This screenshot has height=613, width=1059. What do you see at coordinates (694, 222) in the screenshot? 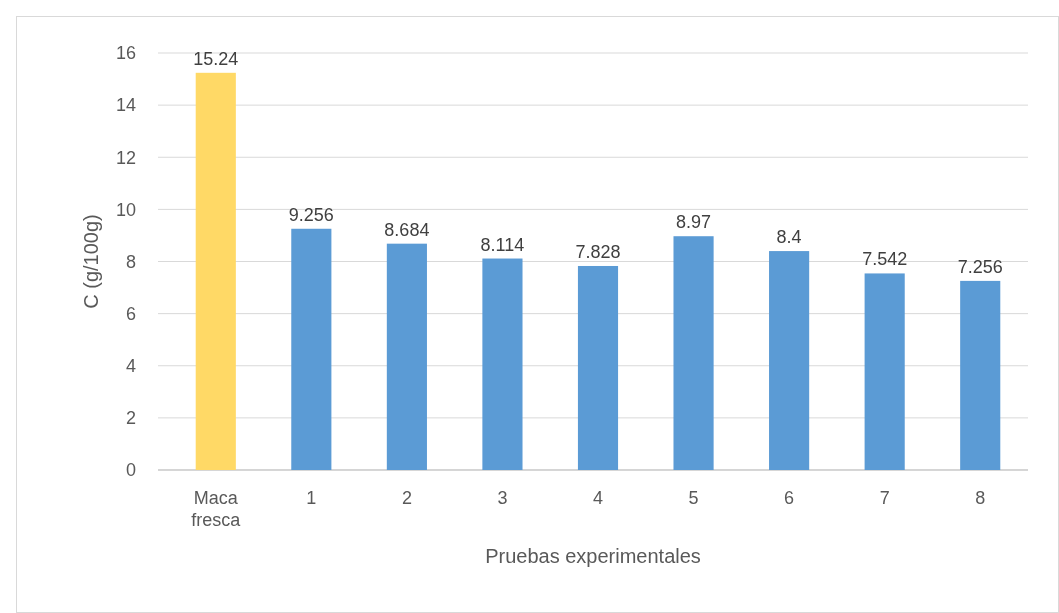
I see `data-label: 8.97` at bounding box center [694, 222].